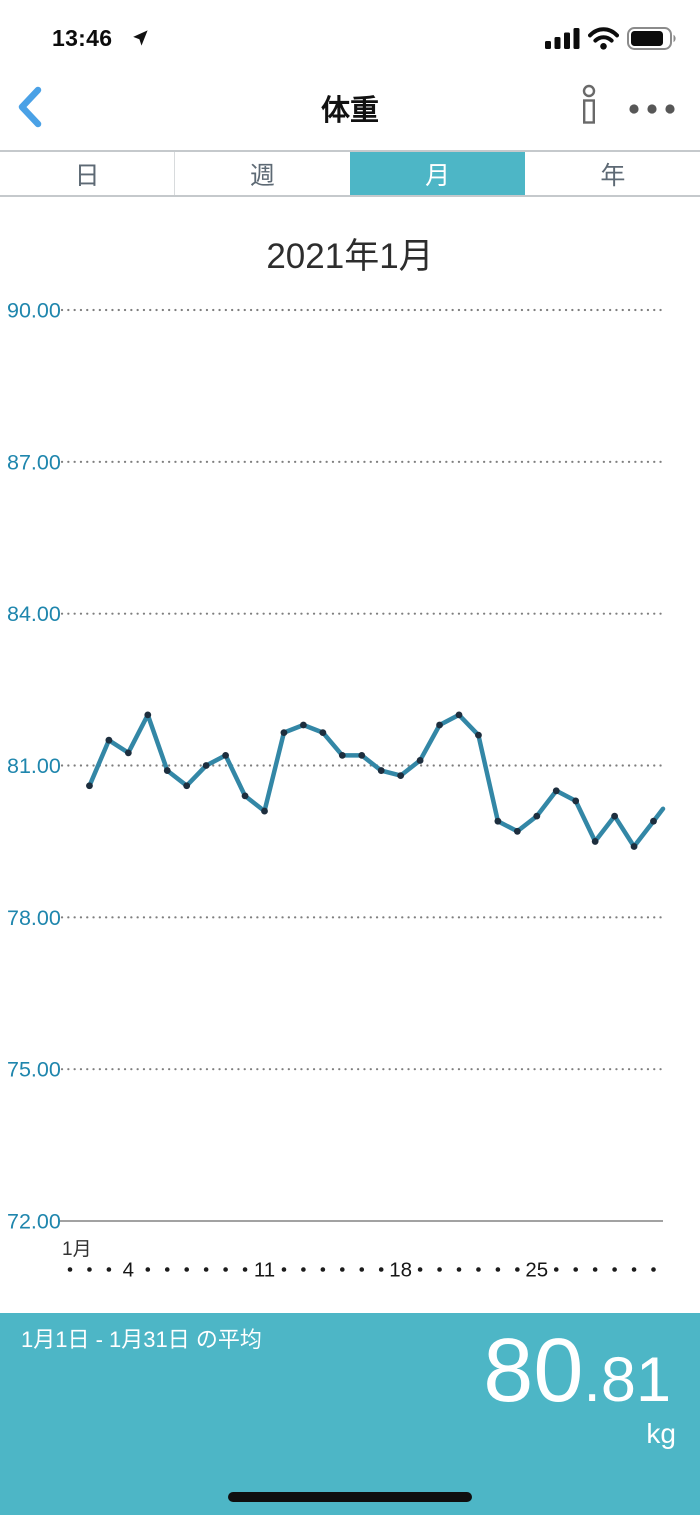 This screenshot has width=700, height=1515. I want to click on summary-panel: 1月1日 - 1月31日 の平均 80 .81 kg, so click(350, 1414).